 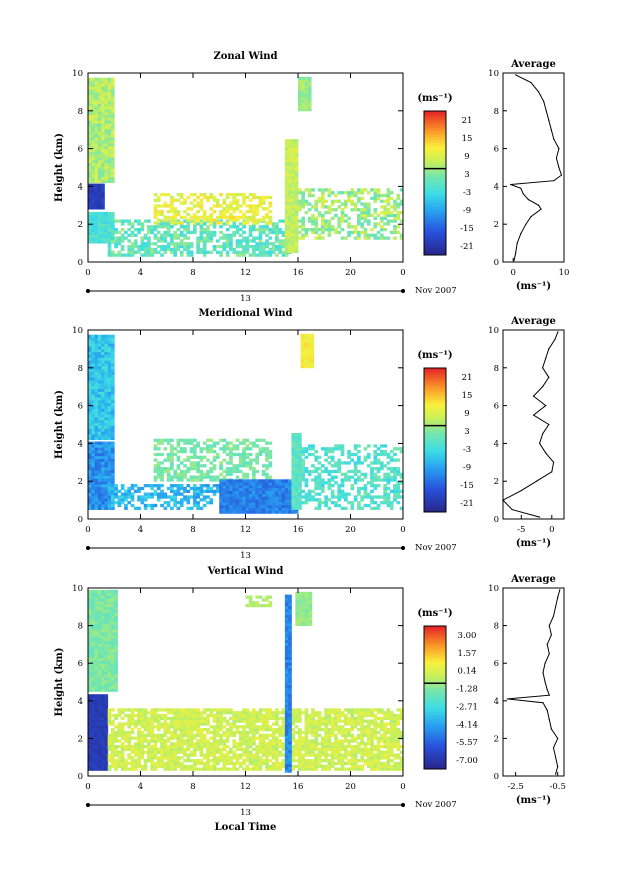 What do you see at coordinates (80, 482) in the screenshot?
I see `y-tick-label: 2` at bounding box center [80, 482].